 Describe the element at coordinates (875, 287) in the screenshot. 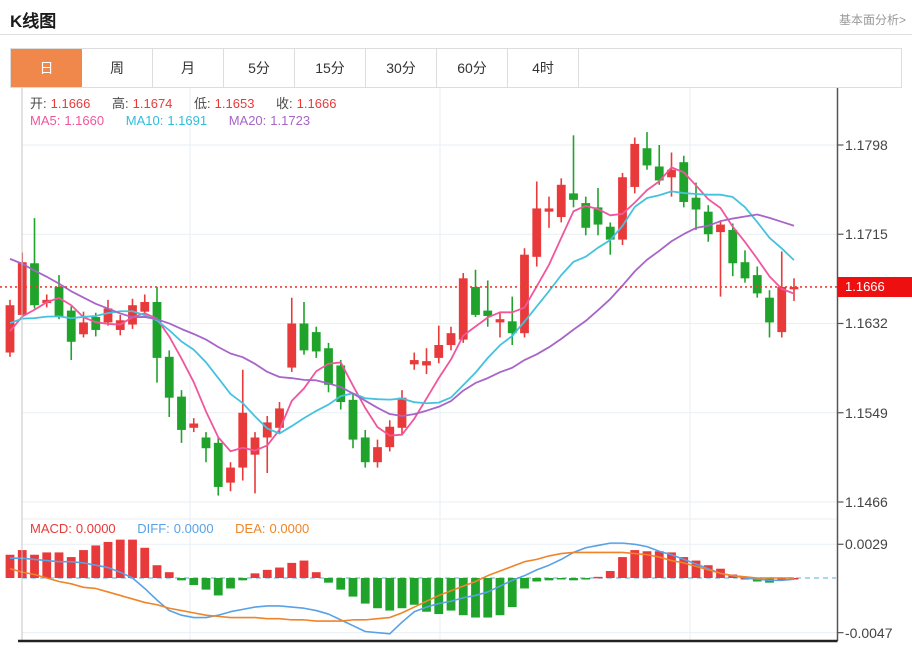

I see `current-price-badge: 1.1666` at that location.